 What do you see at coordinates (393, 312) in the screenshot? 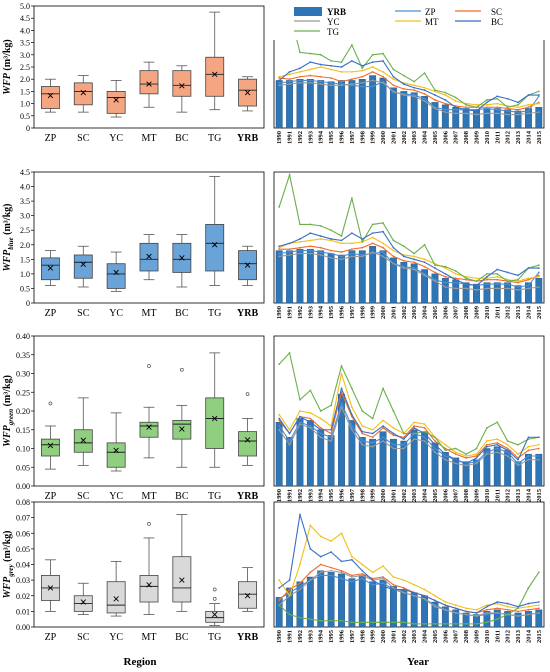
I see `year-tick-label: 2001` at bounding box center [393, 312].